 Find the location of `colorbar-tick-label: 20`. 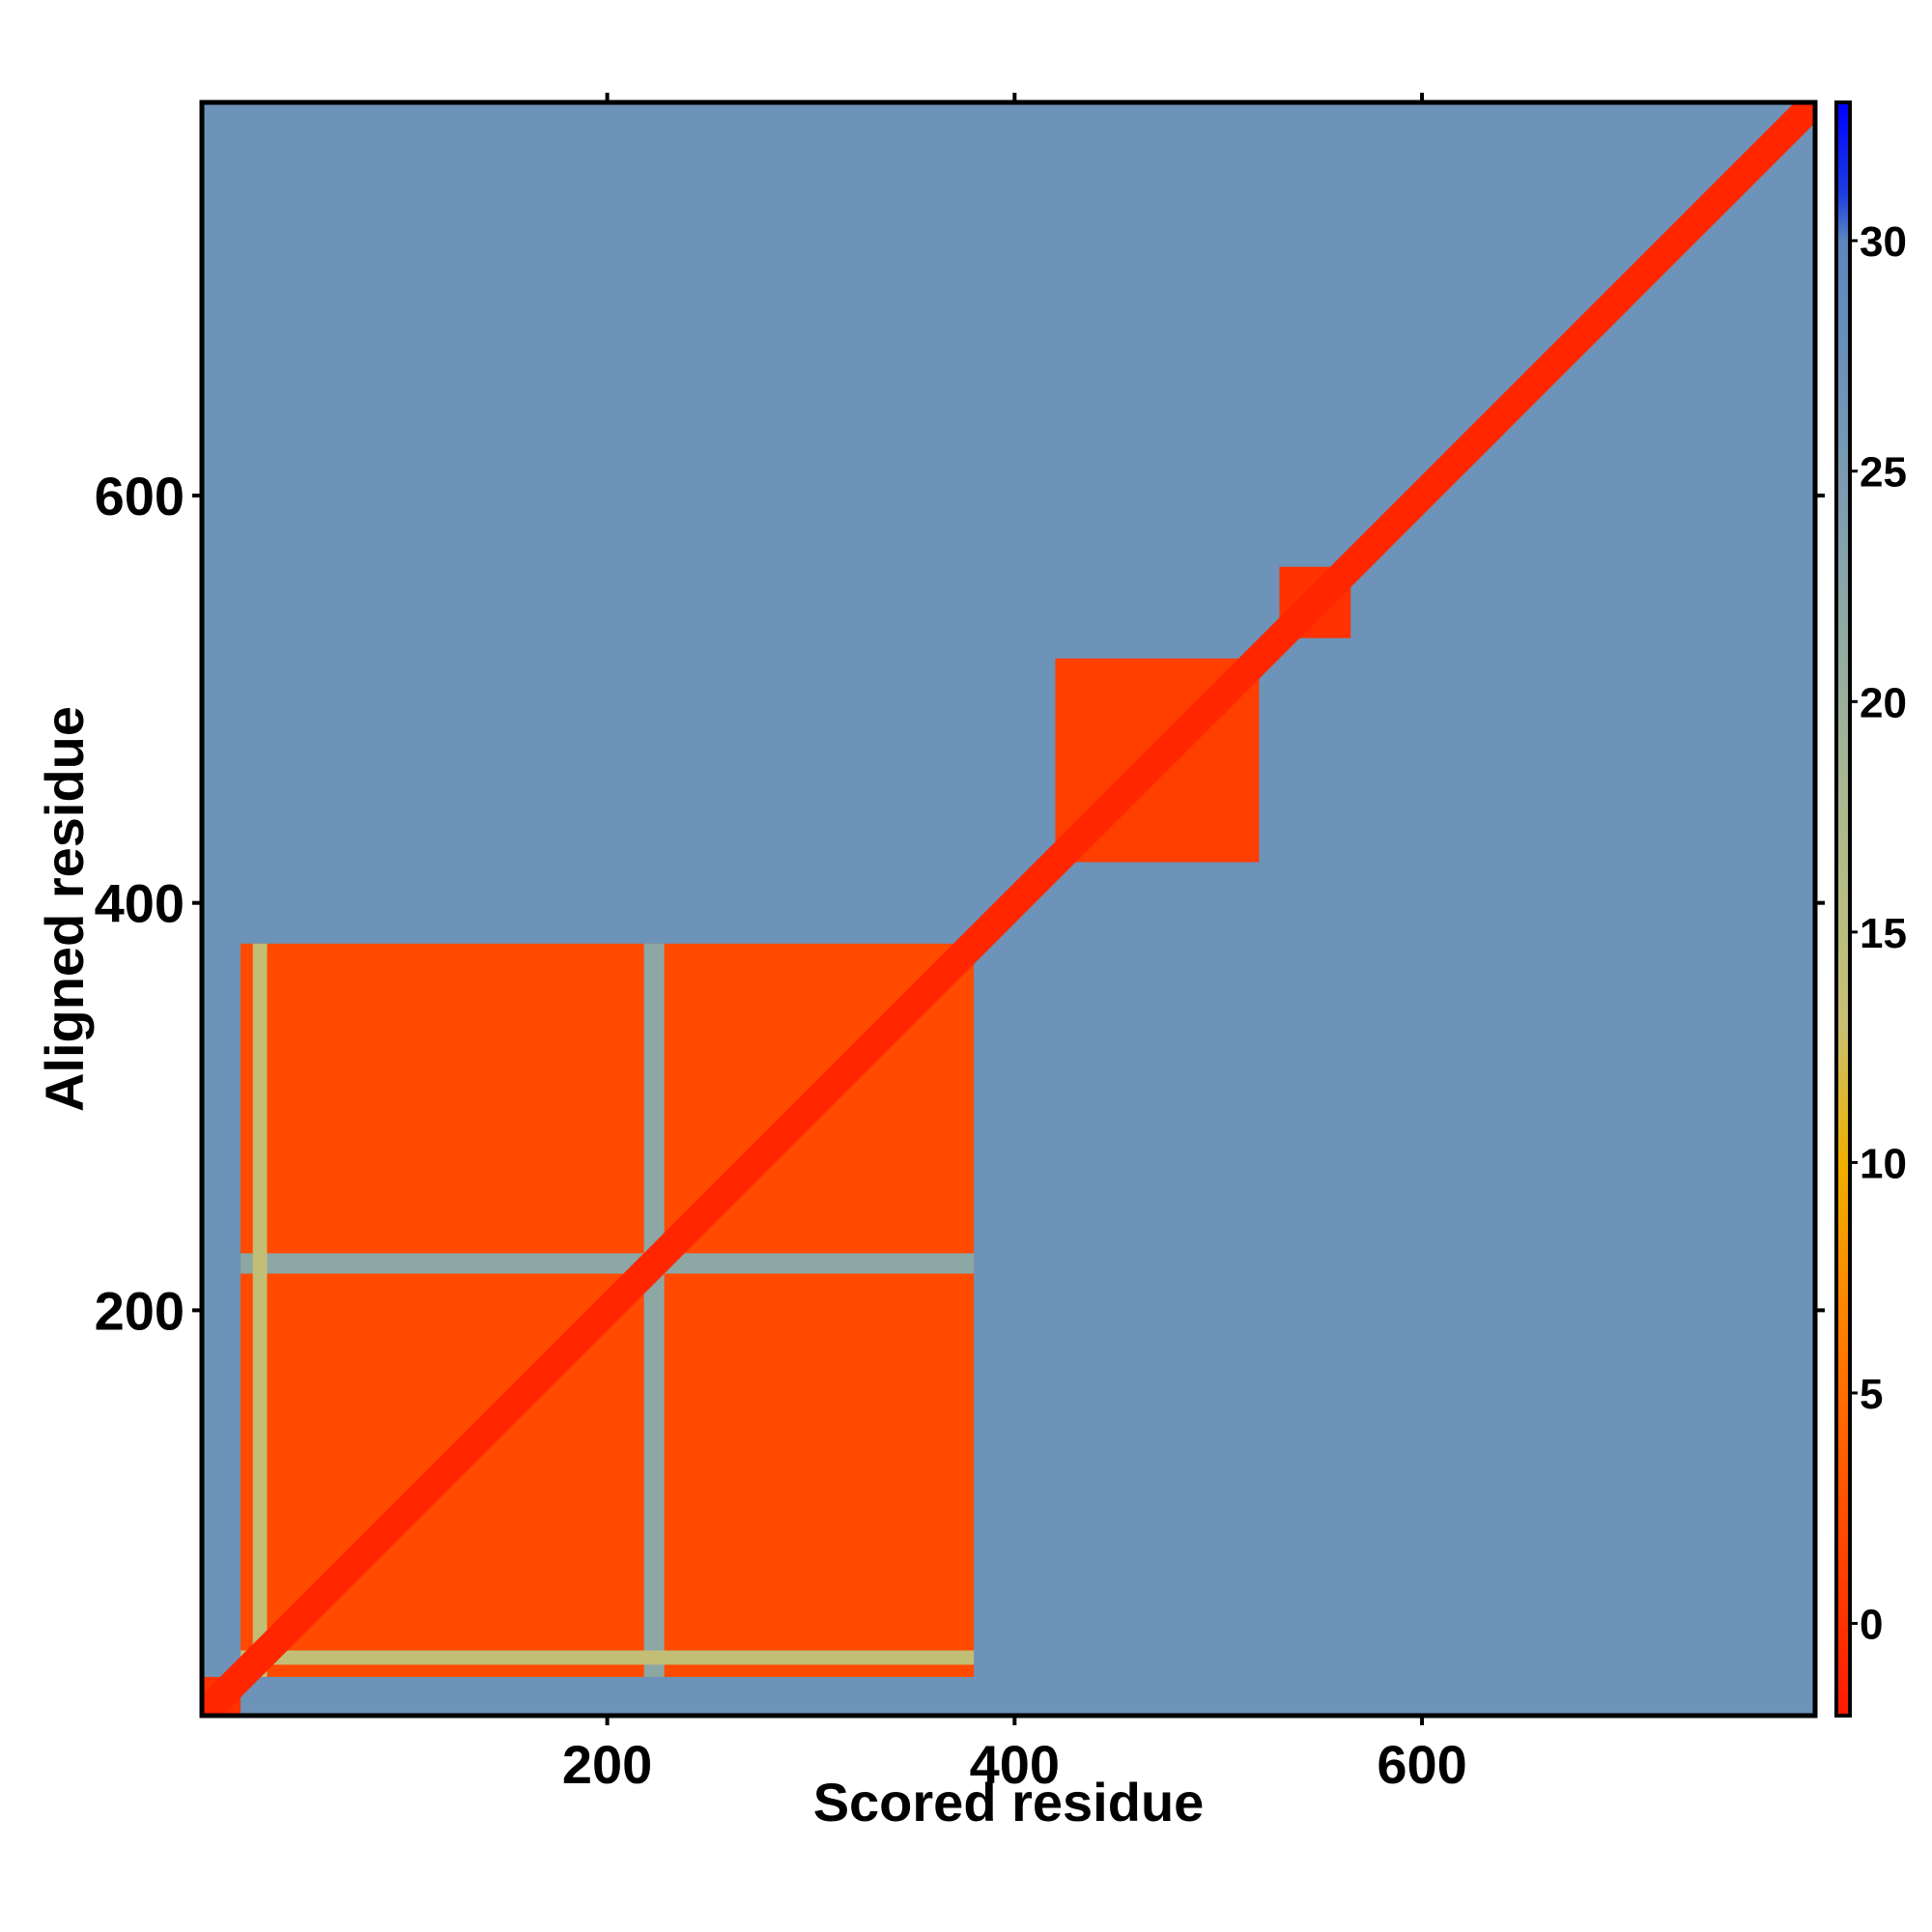

colorbar-tick-label: 20 is located at coordinates (1883, 702).